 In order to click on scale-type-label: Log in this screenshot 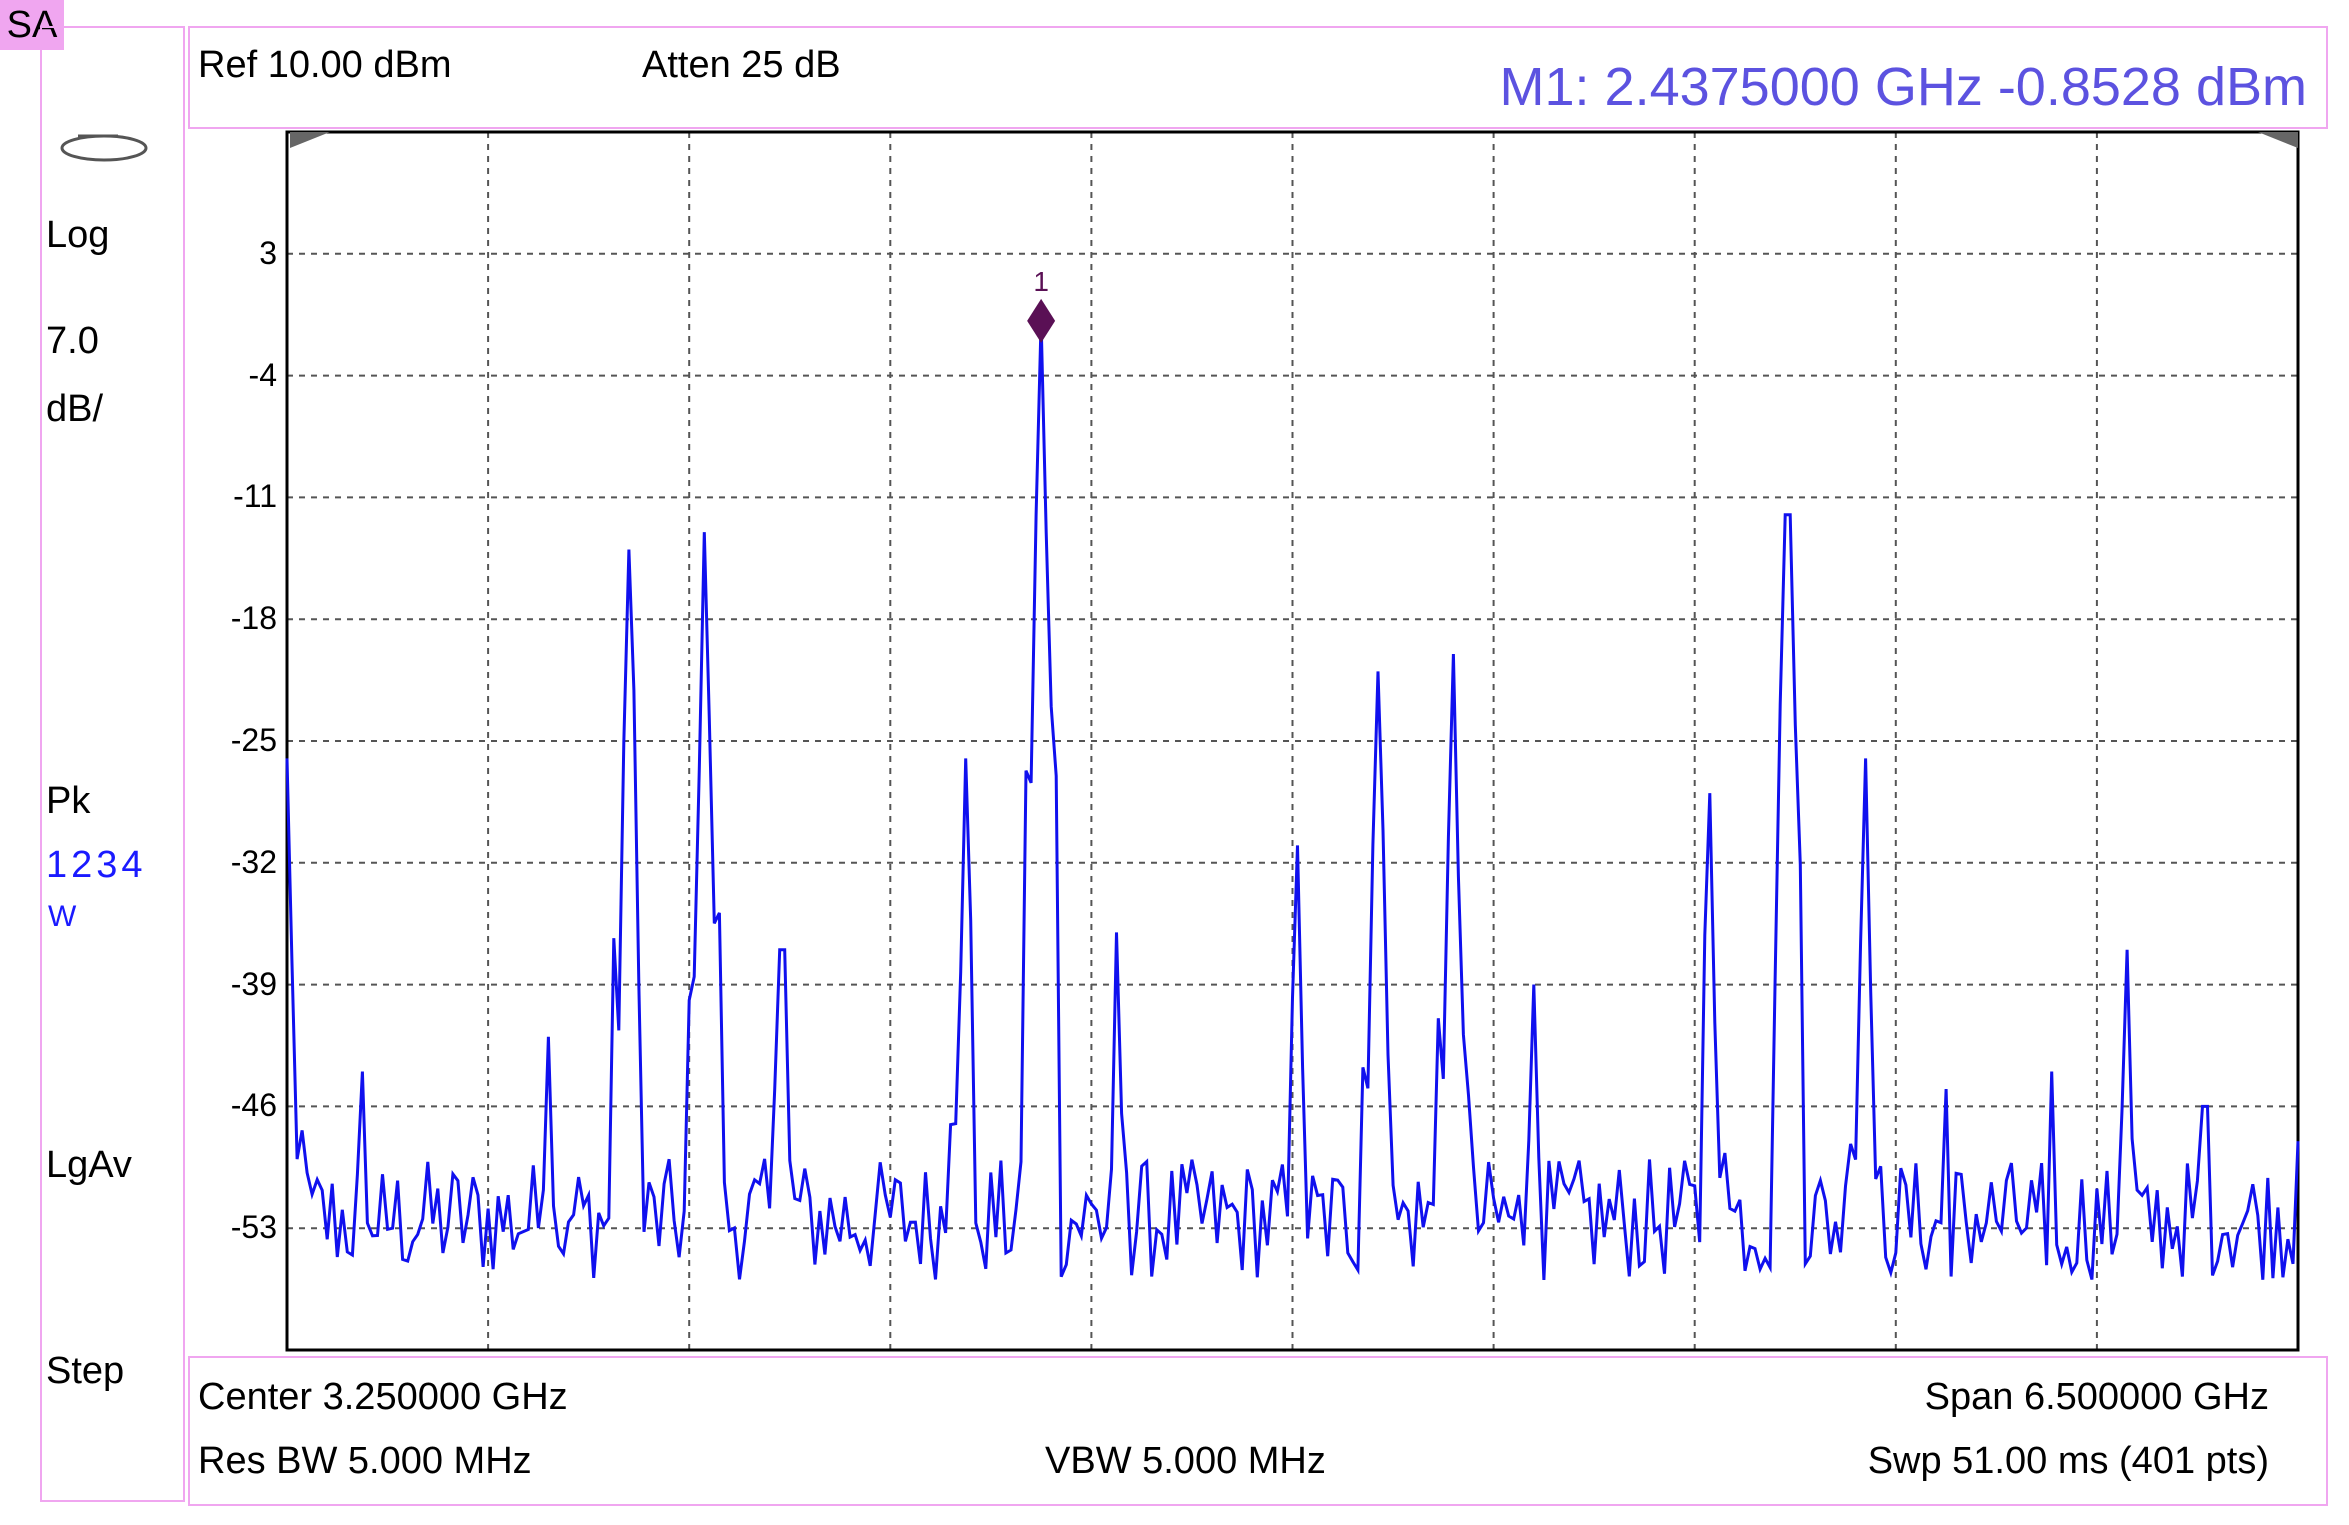, I will do `click(78, 235)`.